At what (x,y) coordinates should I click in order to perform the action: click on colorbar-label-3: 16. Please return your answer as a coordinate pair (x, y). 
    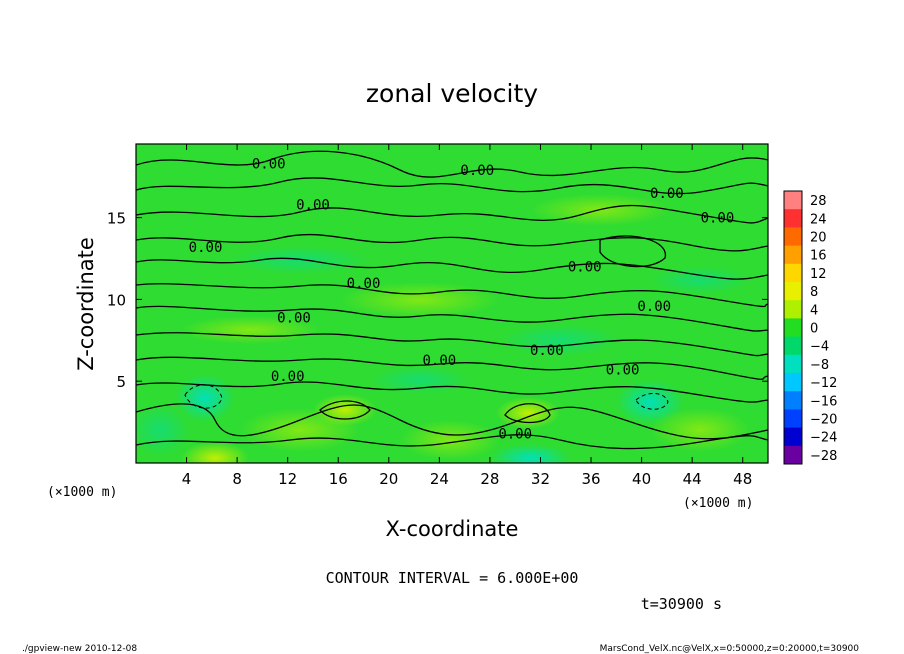
    Looking at the image, I should click on (818, 256).